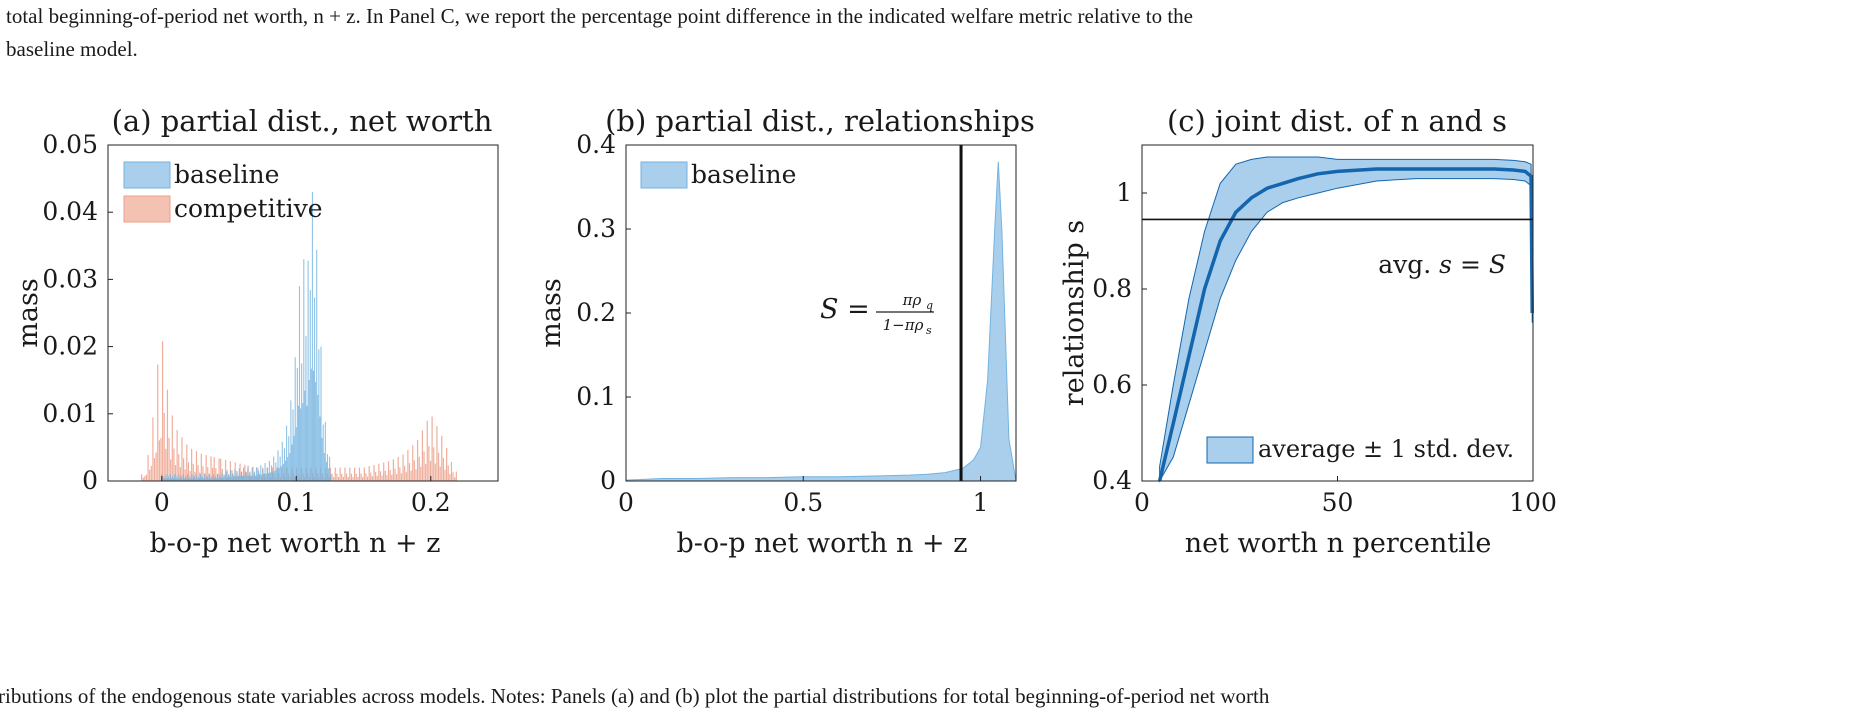  I want to click on ytick-label: 0.1, so click(596, 396).